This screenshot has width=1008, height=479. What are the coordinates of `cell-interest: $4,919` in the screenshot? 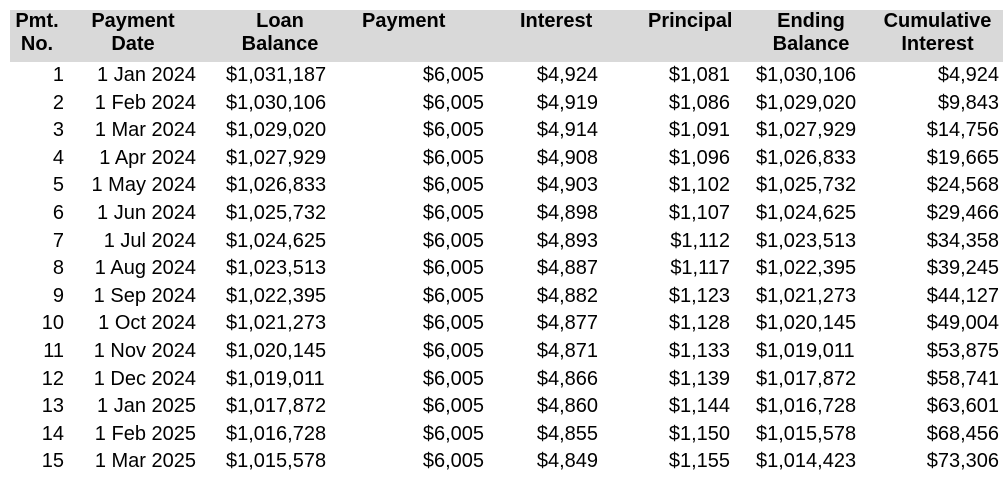 It's located at (567, 102).